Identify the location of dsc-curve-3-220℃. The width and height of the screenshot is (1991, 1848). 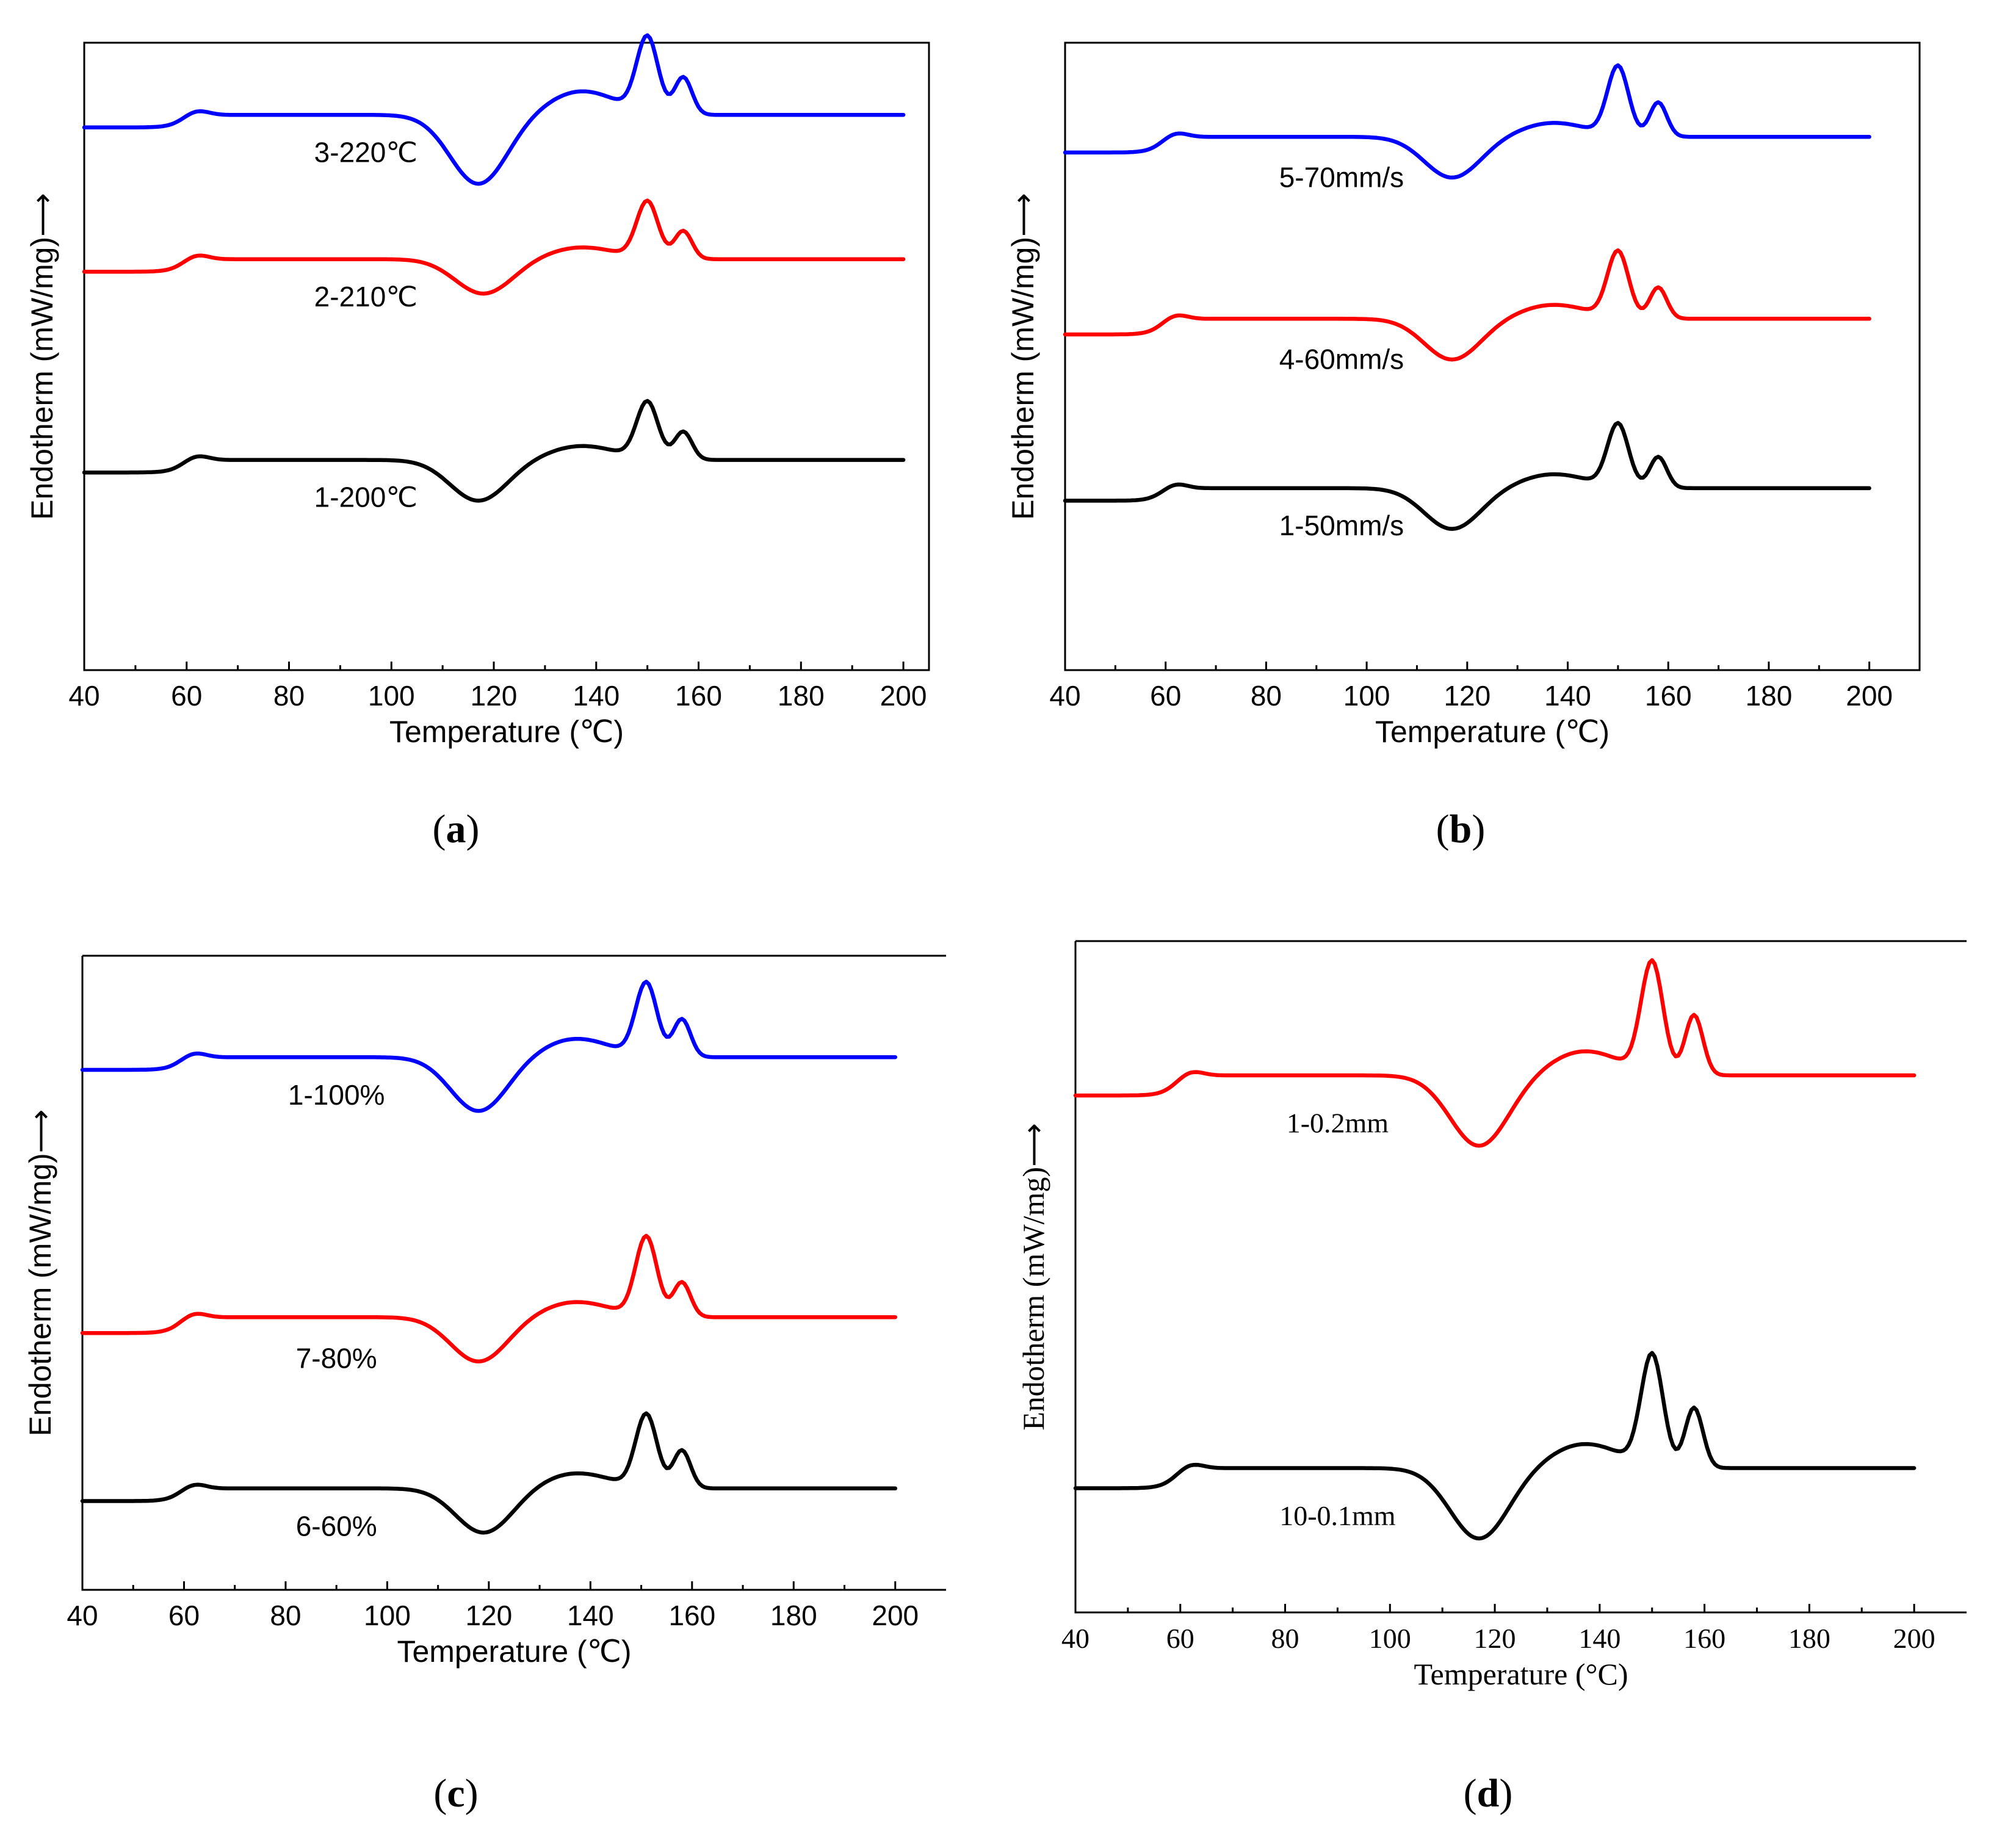
(494, 109).